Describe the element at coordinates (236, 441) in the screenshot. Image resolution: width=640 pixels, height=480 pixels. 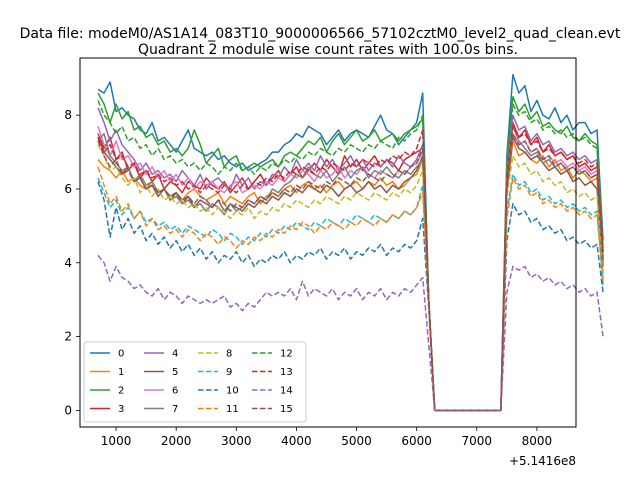
I see `x-tick-label: 3000` at that location.